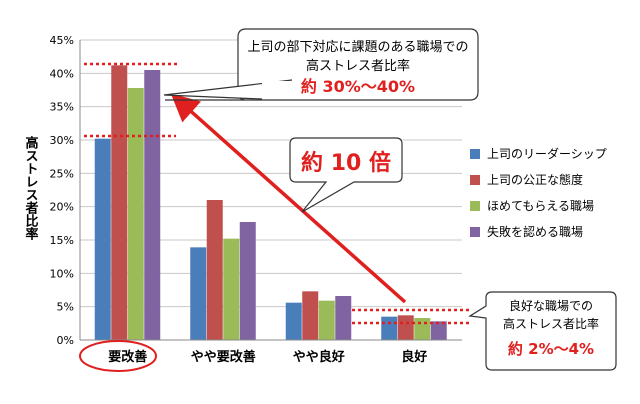 The image size is (640, 404). Describe the element at coordinates (62, 240) in the screenshot. I see `y-tick-label: 15%` at that location.